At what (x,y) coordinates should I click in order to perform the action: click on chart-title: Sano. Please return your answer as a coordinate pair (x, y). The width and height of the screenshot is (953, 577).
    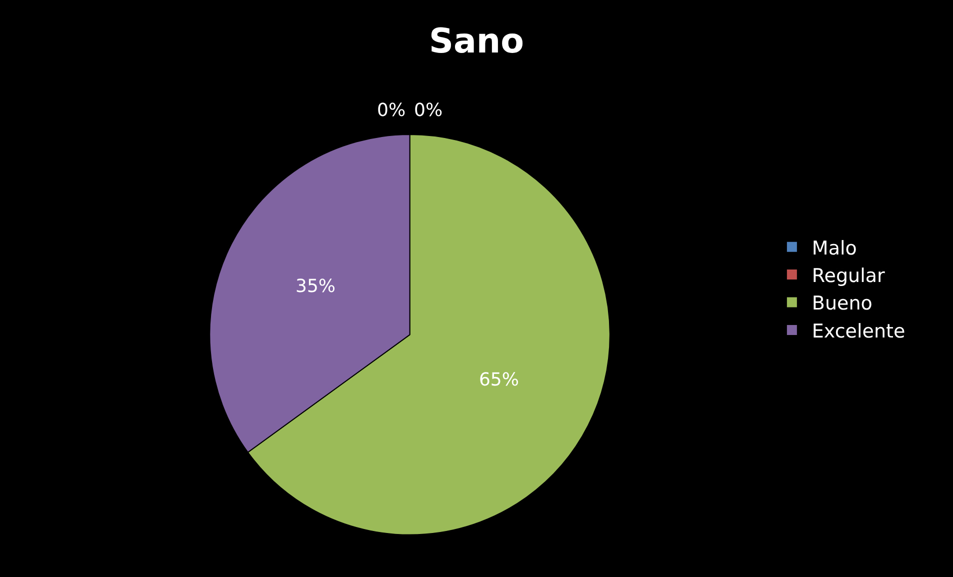
    Looking at the image, I should click on (476, 41).